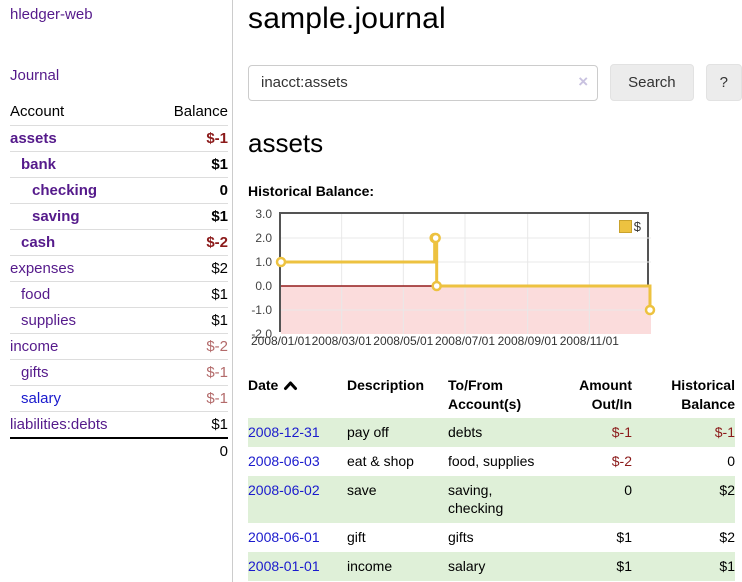 This screenshot has height=582, width=742. Describe the element at coordinates (284, 566) in the screenshot. I see `transaction-date-link: 2008-01-01` at that location.